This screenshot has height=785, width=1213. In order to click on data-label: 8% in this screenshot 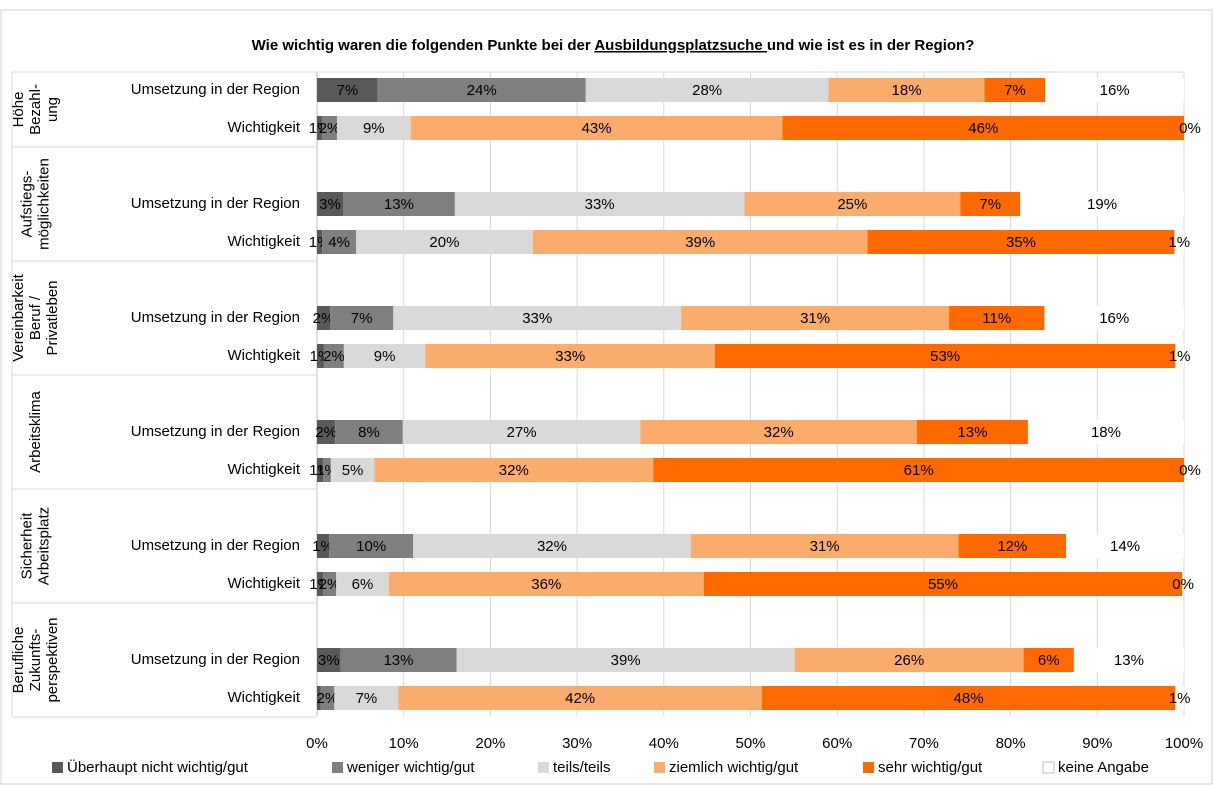, I will do `click(369, 432)`.